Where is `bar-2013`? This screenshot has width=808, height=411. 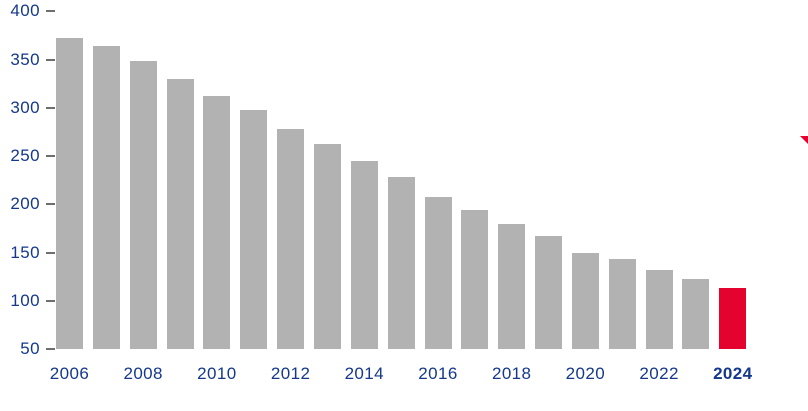 bar-2013 is located at coordinates (327, 246).